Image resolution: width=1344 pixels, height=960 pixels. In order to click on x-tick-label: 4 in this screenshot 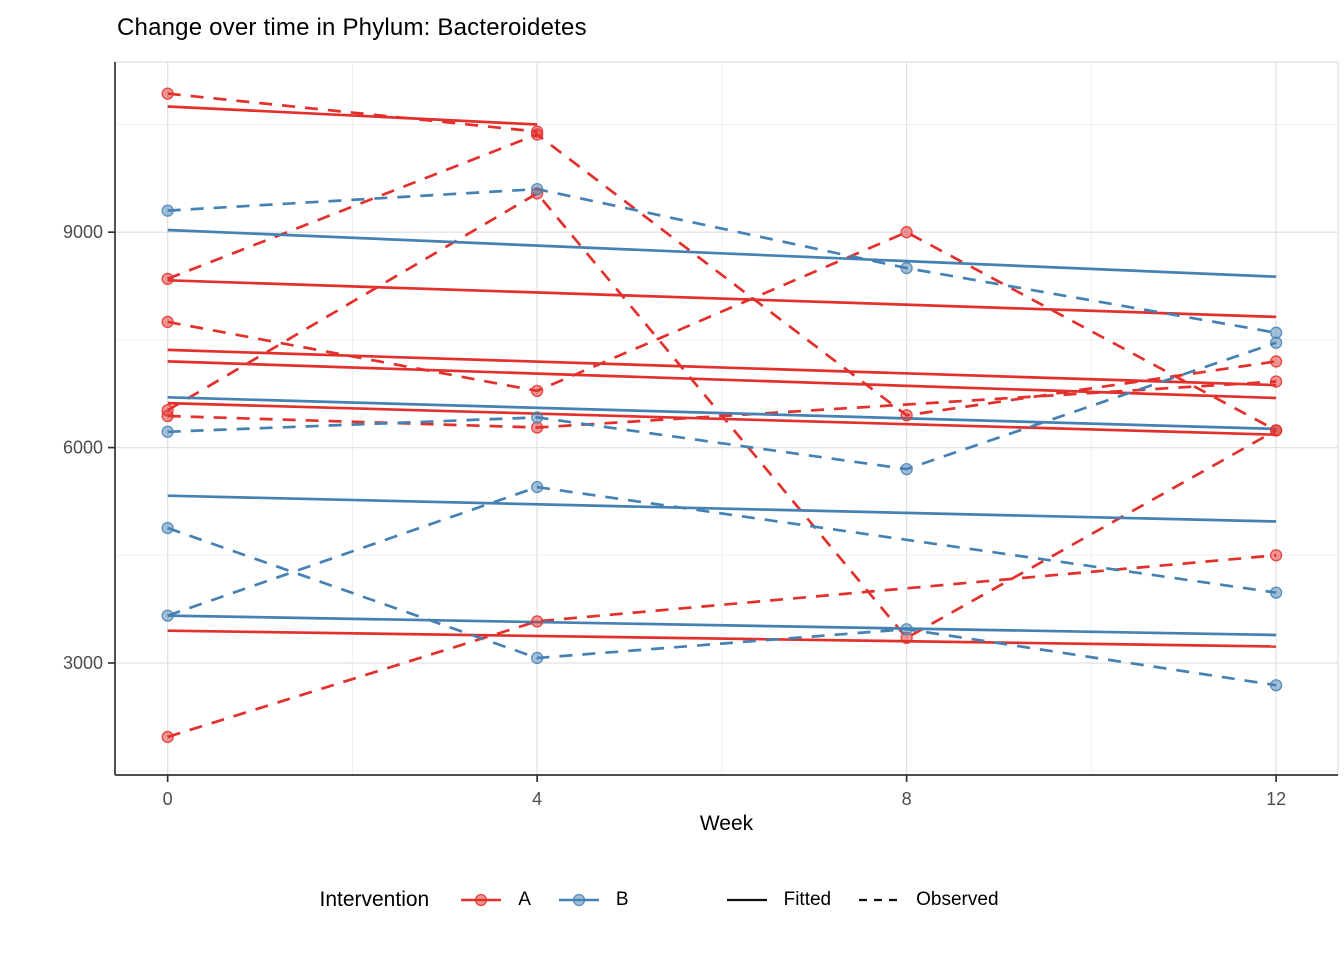, I will do `click(537, 799)`.